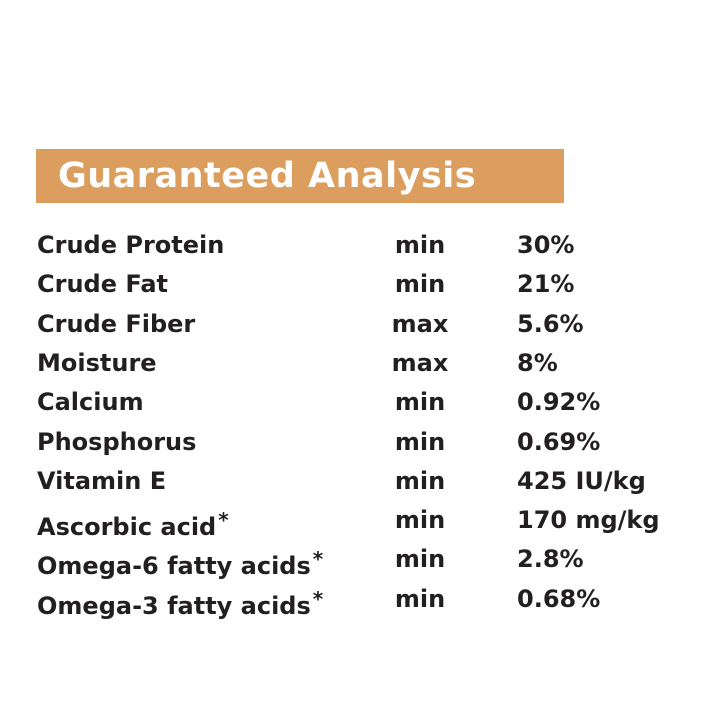 Image resolution: width=726 pixels, height=726 pixels. Describe the element at coordinates (559, 598) in the screenshot. I see `amount: 0.68%` at that location.